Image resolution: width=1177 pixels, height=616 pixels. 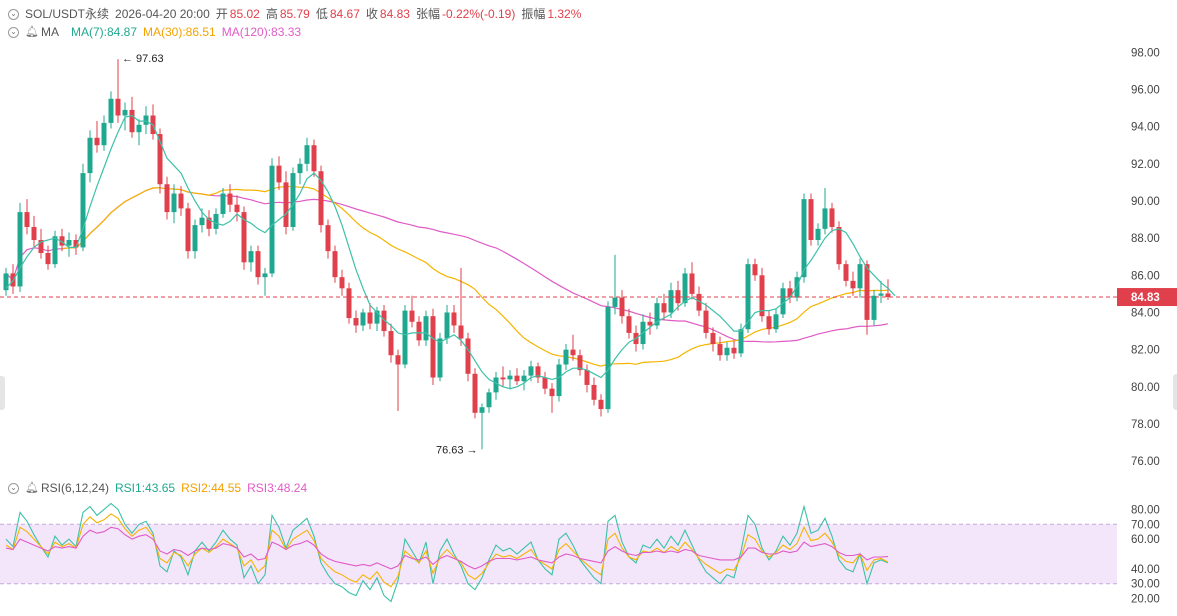 I want to click on rsi-axis: 80.00 70.00 60.00 40.00 30.00 20.00, so click(x=1145, y=554).